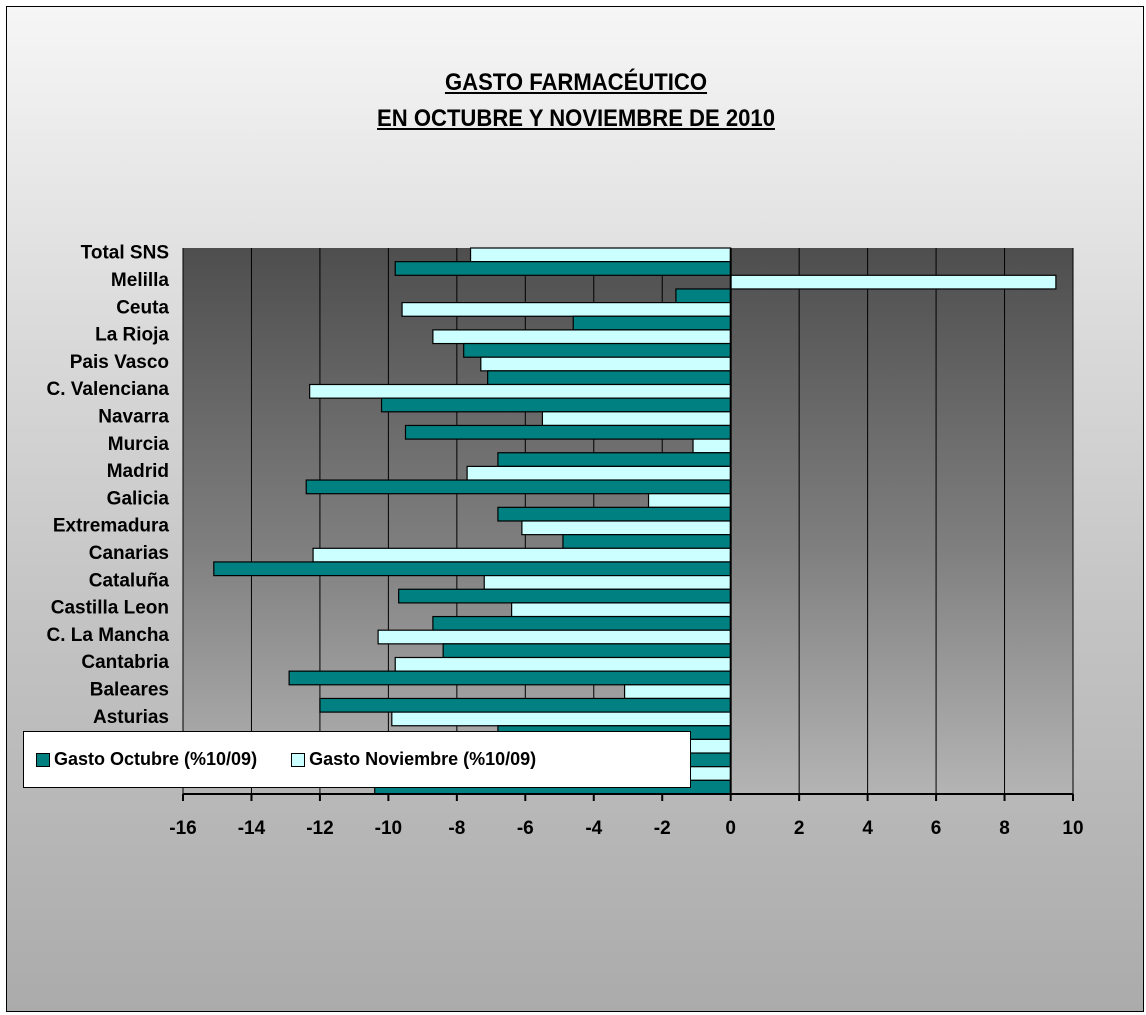  I want to click on tick-labels: -16 -14 -12 -10 -8 -6 -4 -2 0 2 4 6 8 10, so click(626, 828).